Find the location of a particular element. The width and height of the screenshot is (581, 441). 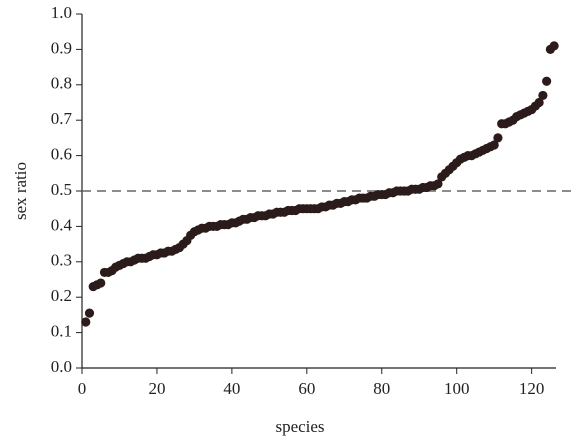

x-tick-label: 120 is located at coordinates (532, 388).